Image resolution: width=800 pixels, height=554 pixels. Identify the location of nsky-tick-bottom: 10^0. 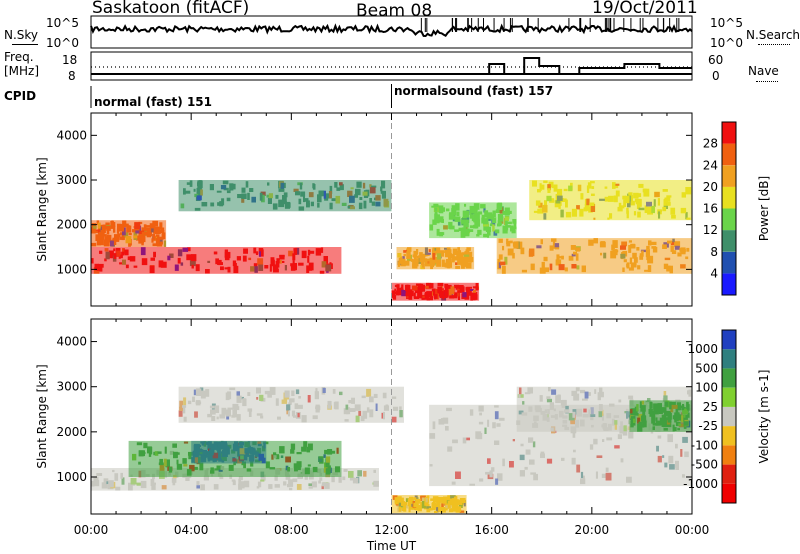
(62, 43).